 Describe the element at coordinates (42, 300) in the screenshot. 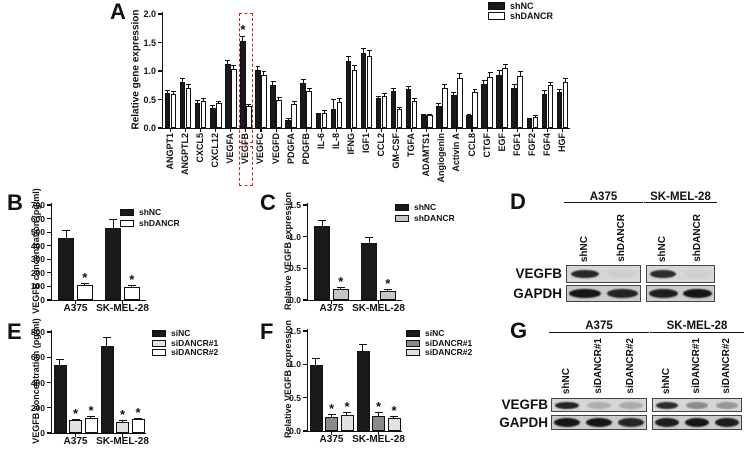

I see `y-tick-label: 0` at that location.